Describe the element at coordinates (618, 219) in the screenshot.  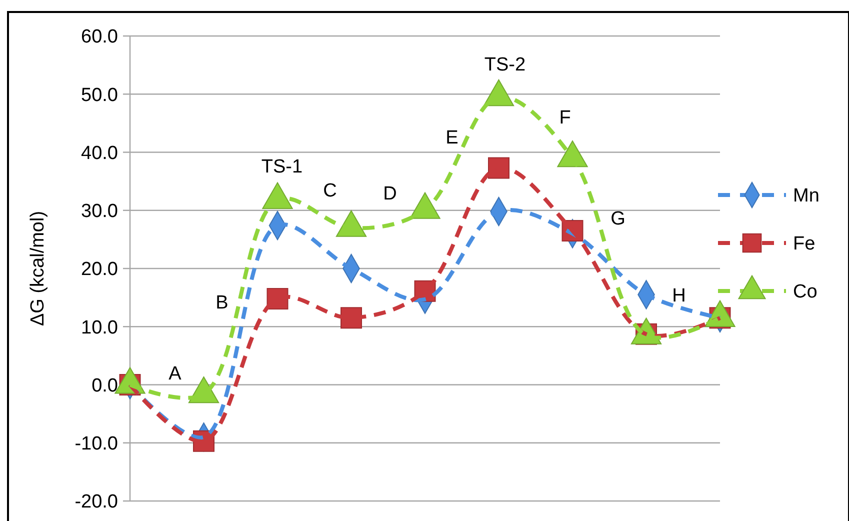
I see `annotation: G` at that location.